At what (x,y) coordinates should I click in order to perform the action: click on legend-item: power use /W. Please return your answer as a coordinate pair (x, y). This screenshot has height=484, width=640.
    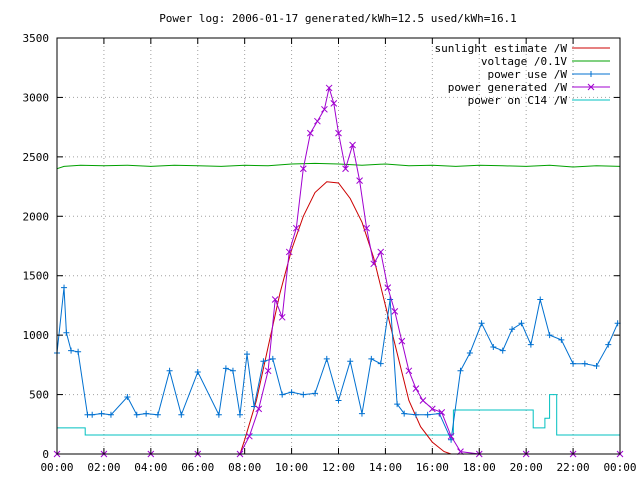
    Looking at the image, I should click on (549, 74).